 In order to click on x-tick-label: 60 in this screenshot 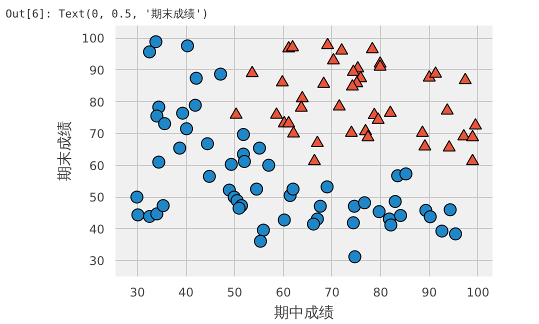, I will do `click(283, 293)`.